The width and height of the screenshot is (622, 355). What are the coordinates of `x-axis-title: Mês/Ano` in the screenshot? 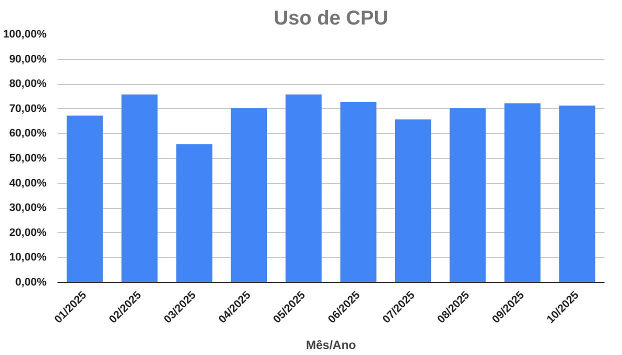 It's located at (331, 345).